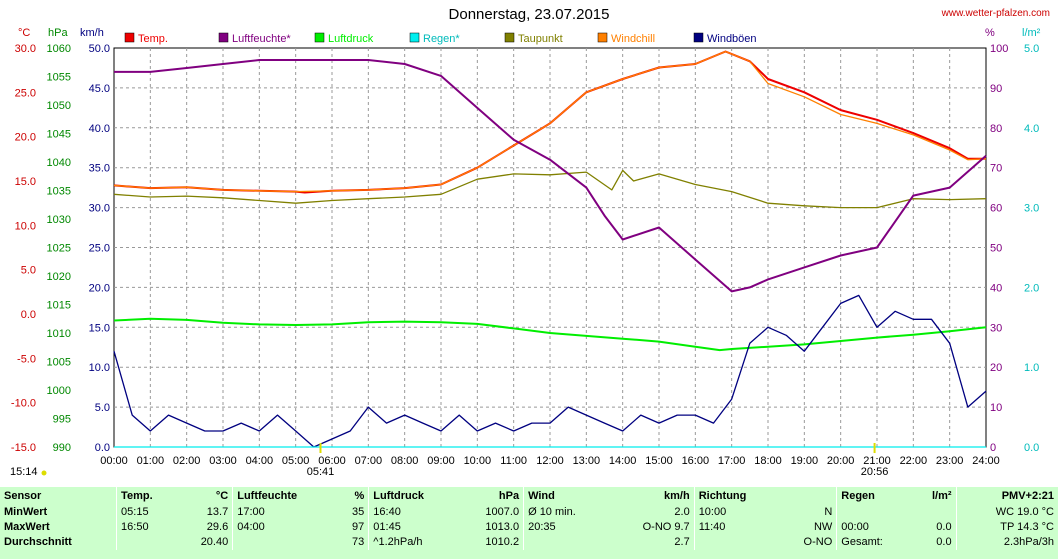 The height and width of the screenshot is (559, 1058). Describe the element at coordinates (875, 512) in the screenshot. I see `rain-time` at that location.